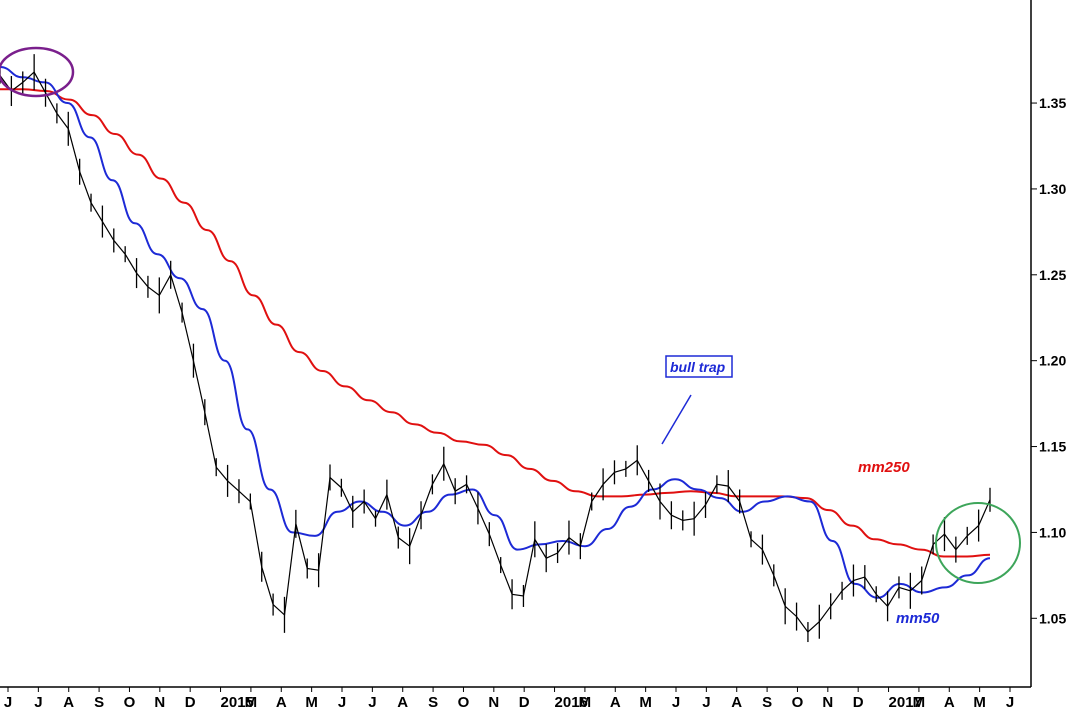 This screenshot has height=718, width=1073. I want to click on bull-trap-arrow, so click(676, 419).